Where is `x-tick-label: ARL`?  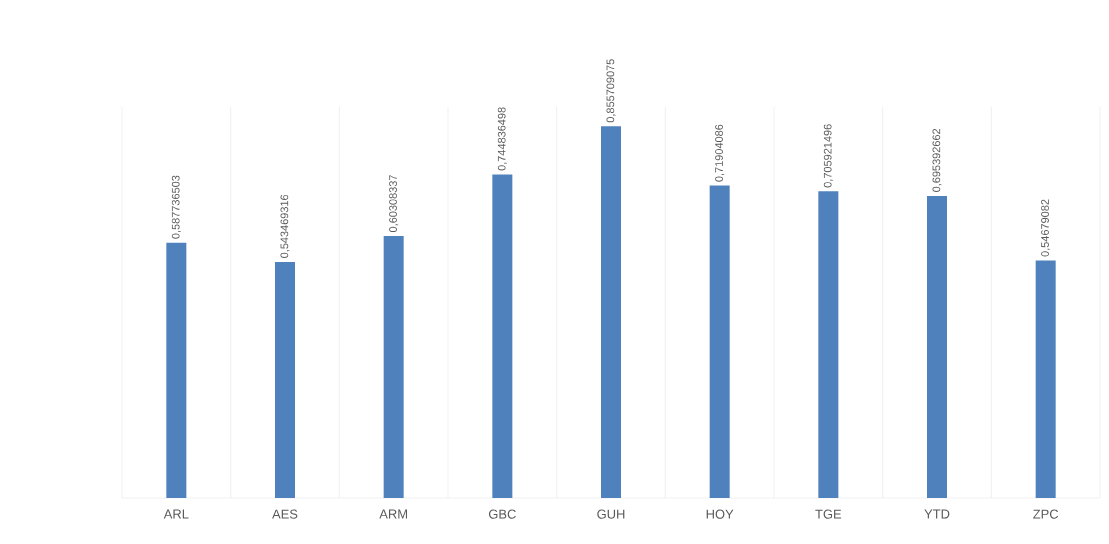 x-tick-label: ARL is located at coordinates (176, 514).